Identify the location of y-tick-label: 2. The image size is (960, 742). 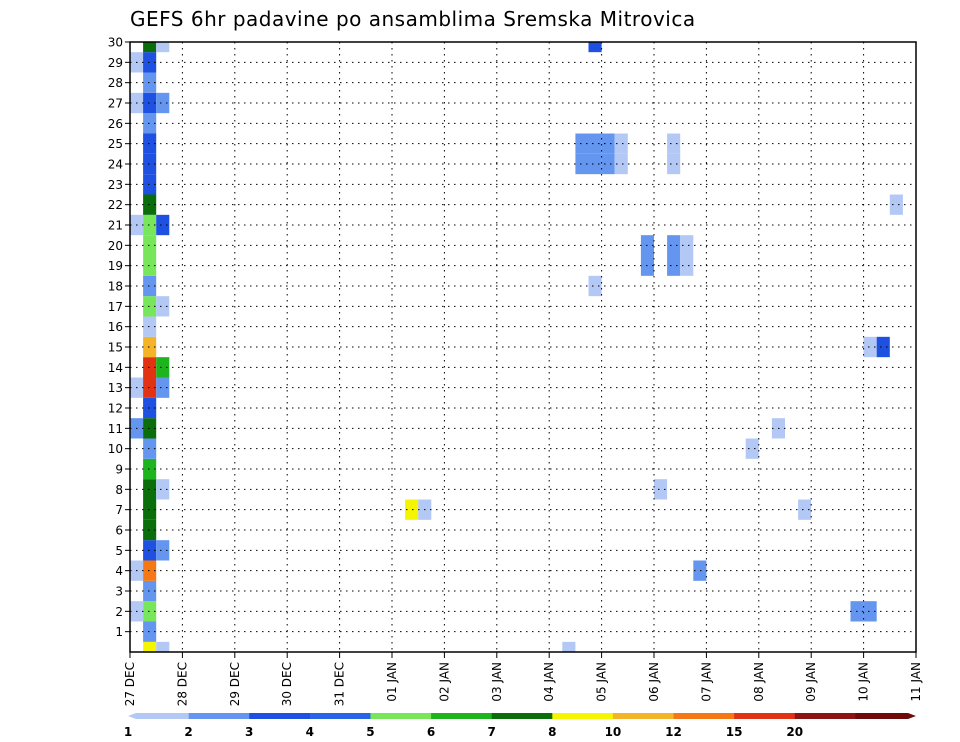
(119, 612).